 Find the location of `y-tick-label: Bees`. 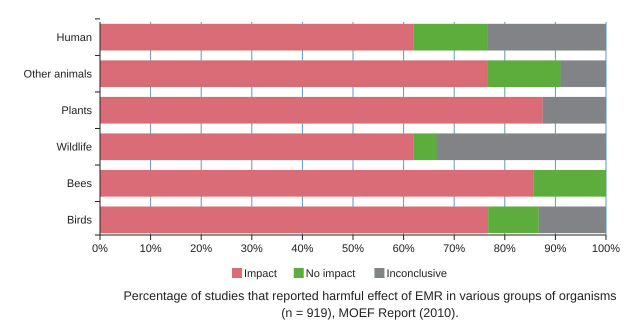

y-tick-label: Bees is located at coordinates (79, 184).